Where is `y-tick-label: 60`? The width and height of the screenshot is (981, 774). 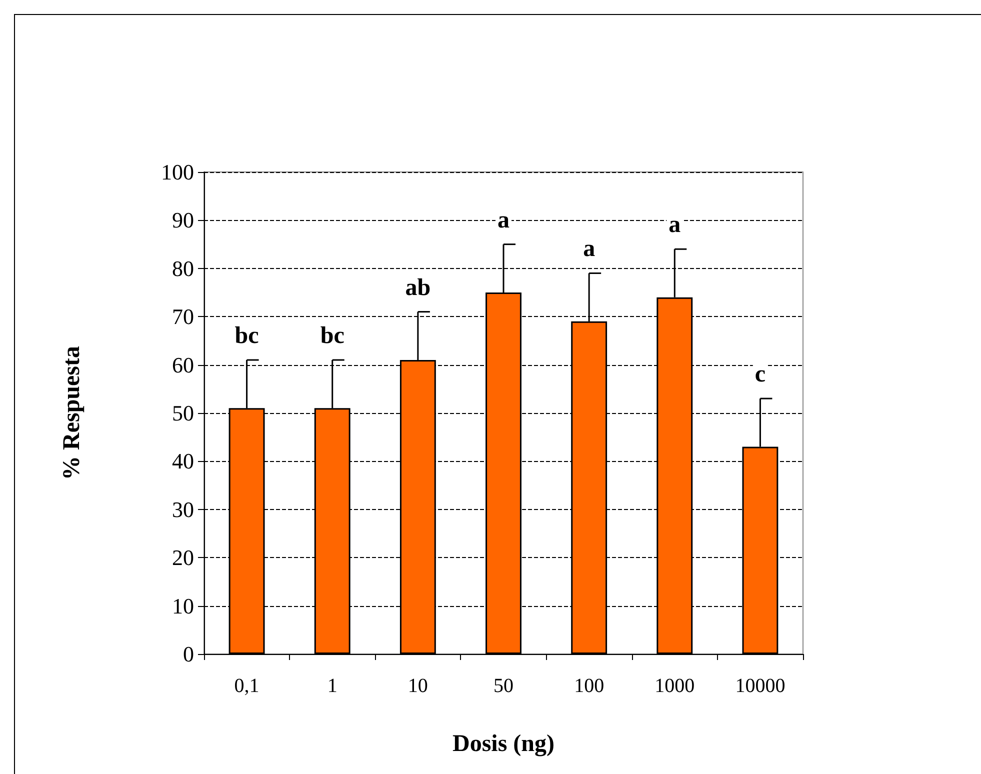
y-tick-label: 60 is located at coordinates (183, 365).